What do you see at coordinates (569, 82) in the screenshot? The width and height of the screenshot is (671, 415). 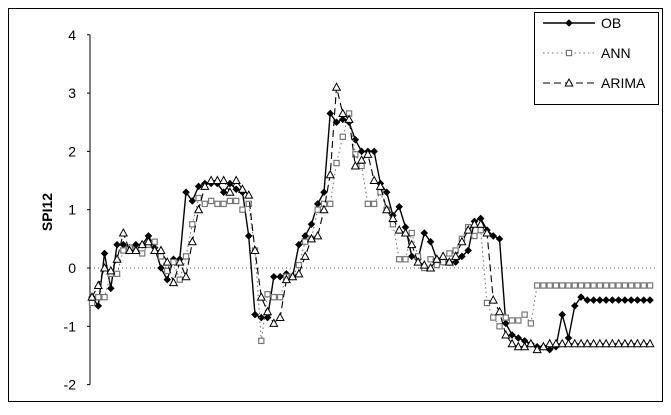 I see `legend-marker-arima` at bounding box center [569, 82].